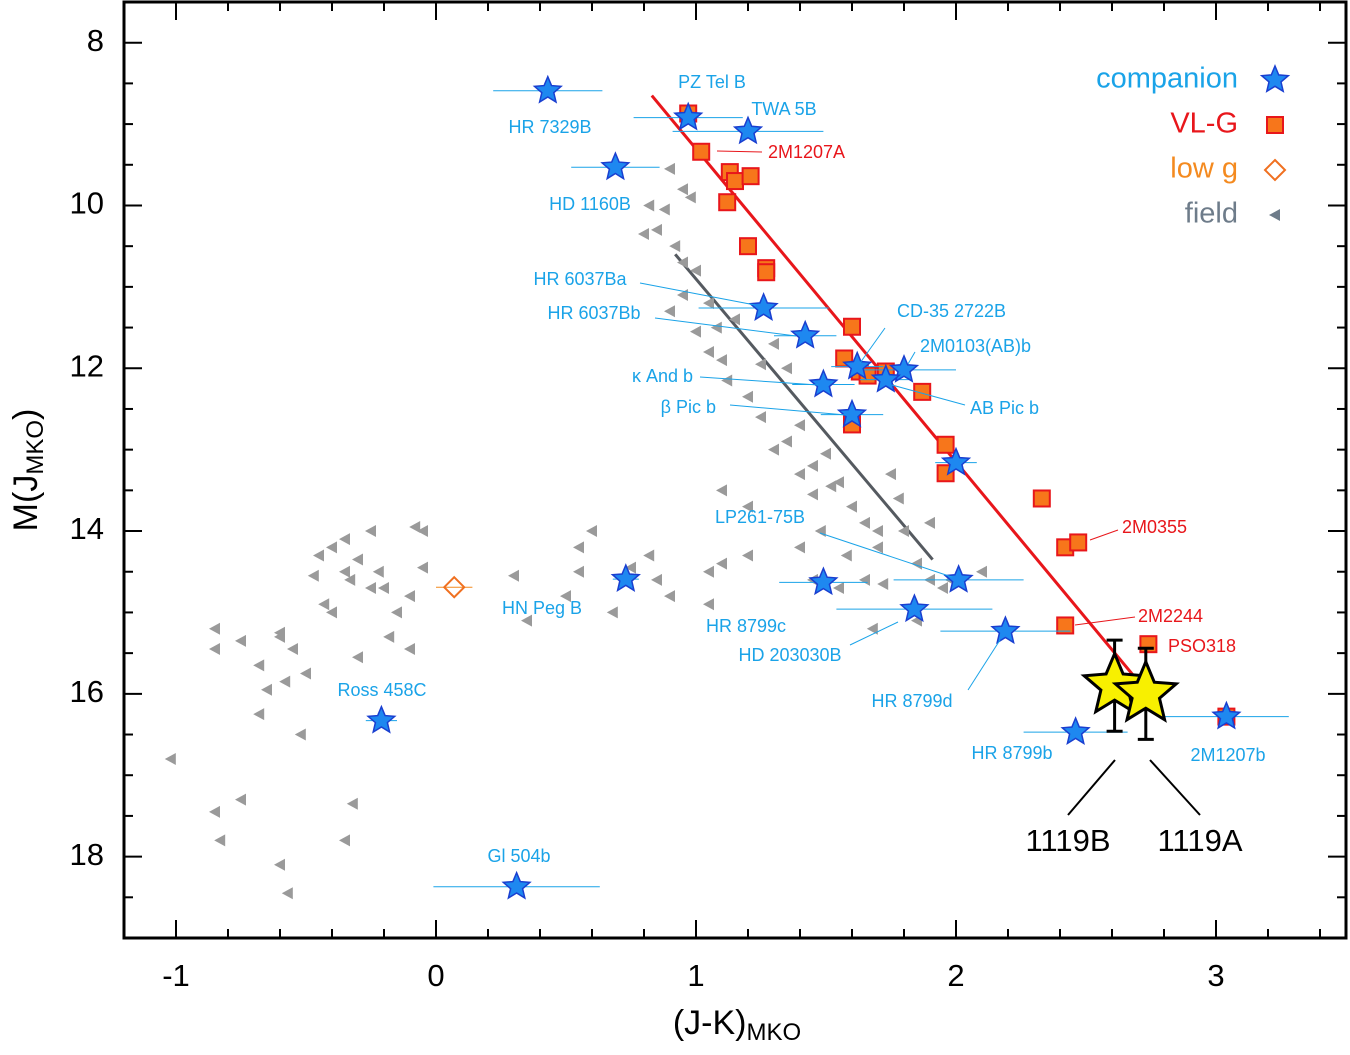 The height and width of the screenshot is (1055, 1350). I want to click on legend-label: field, so click(1211, 214).